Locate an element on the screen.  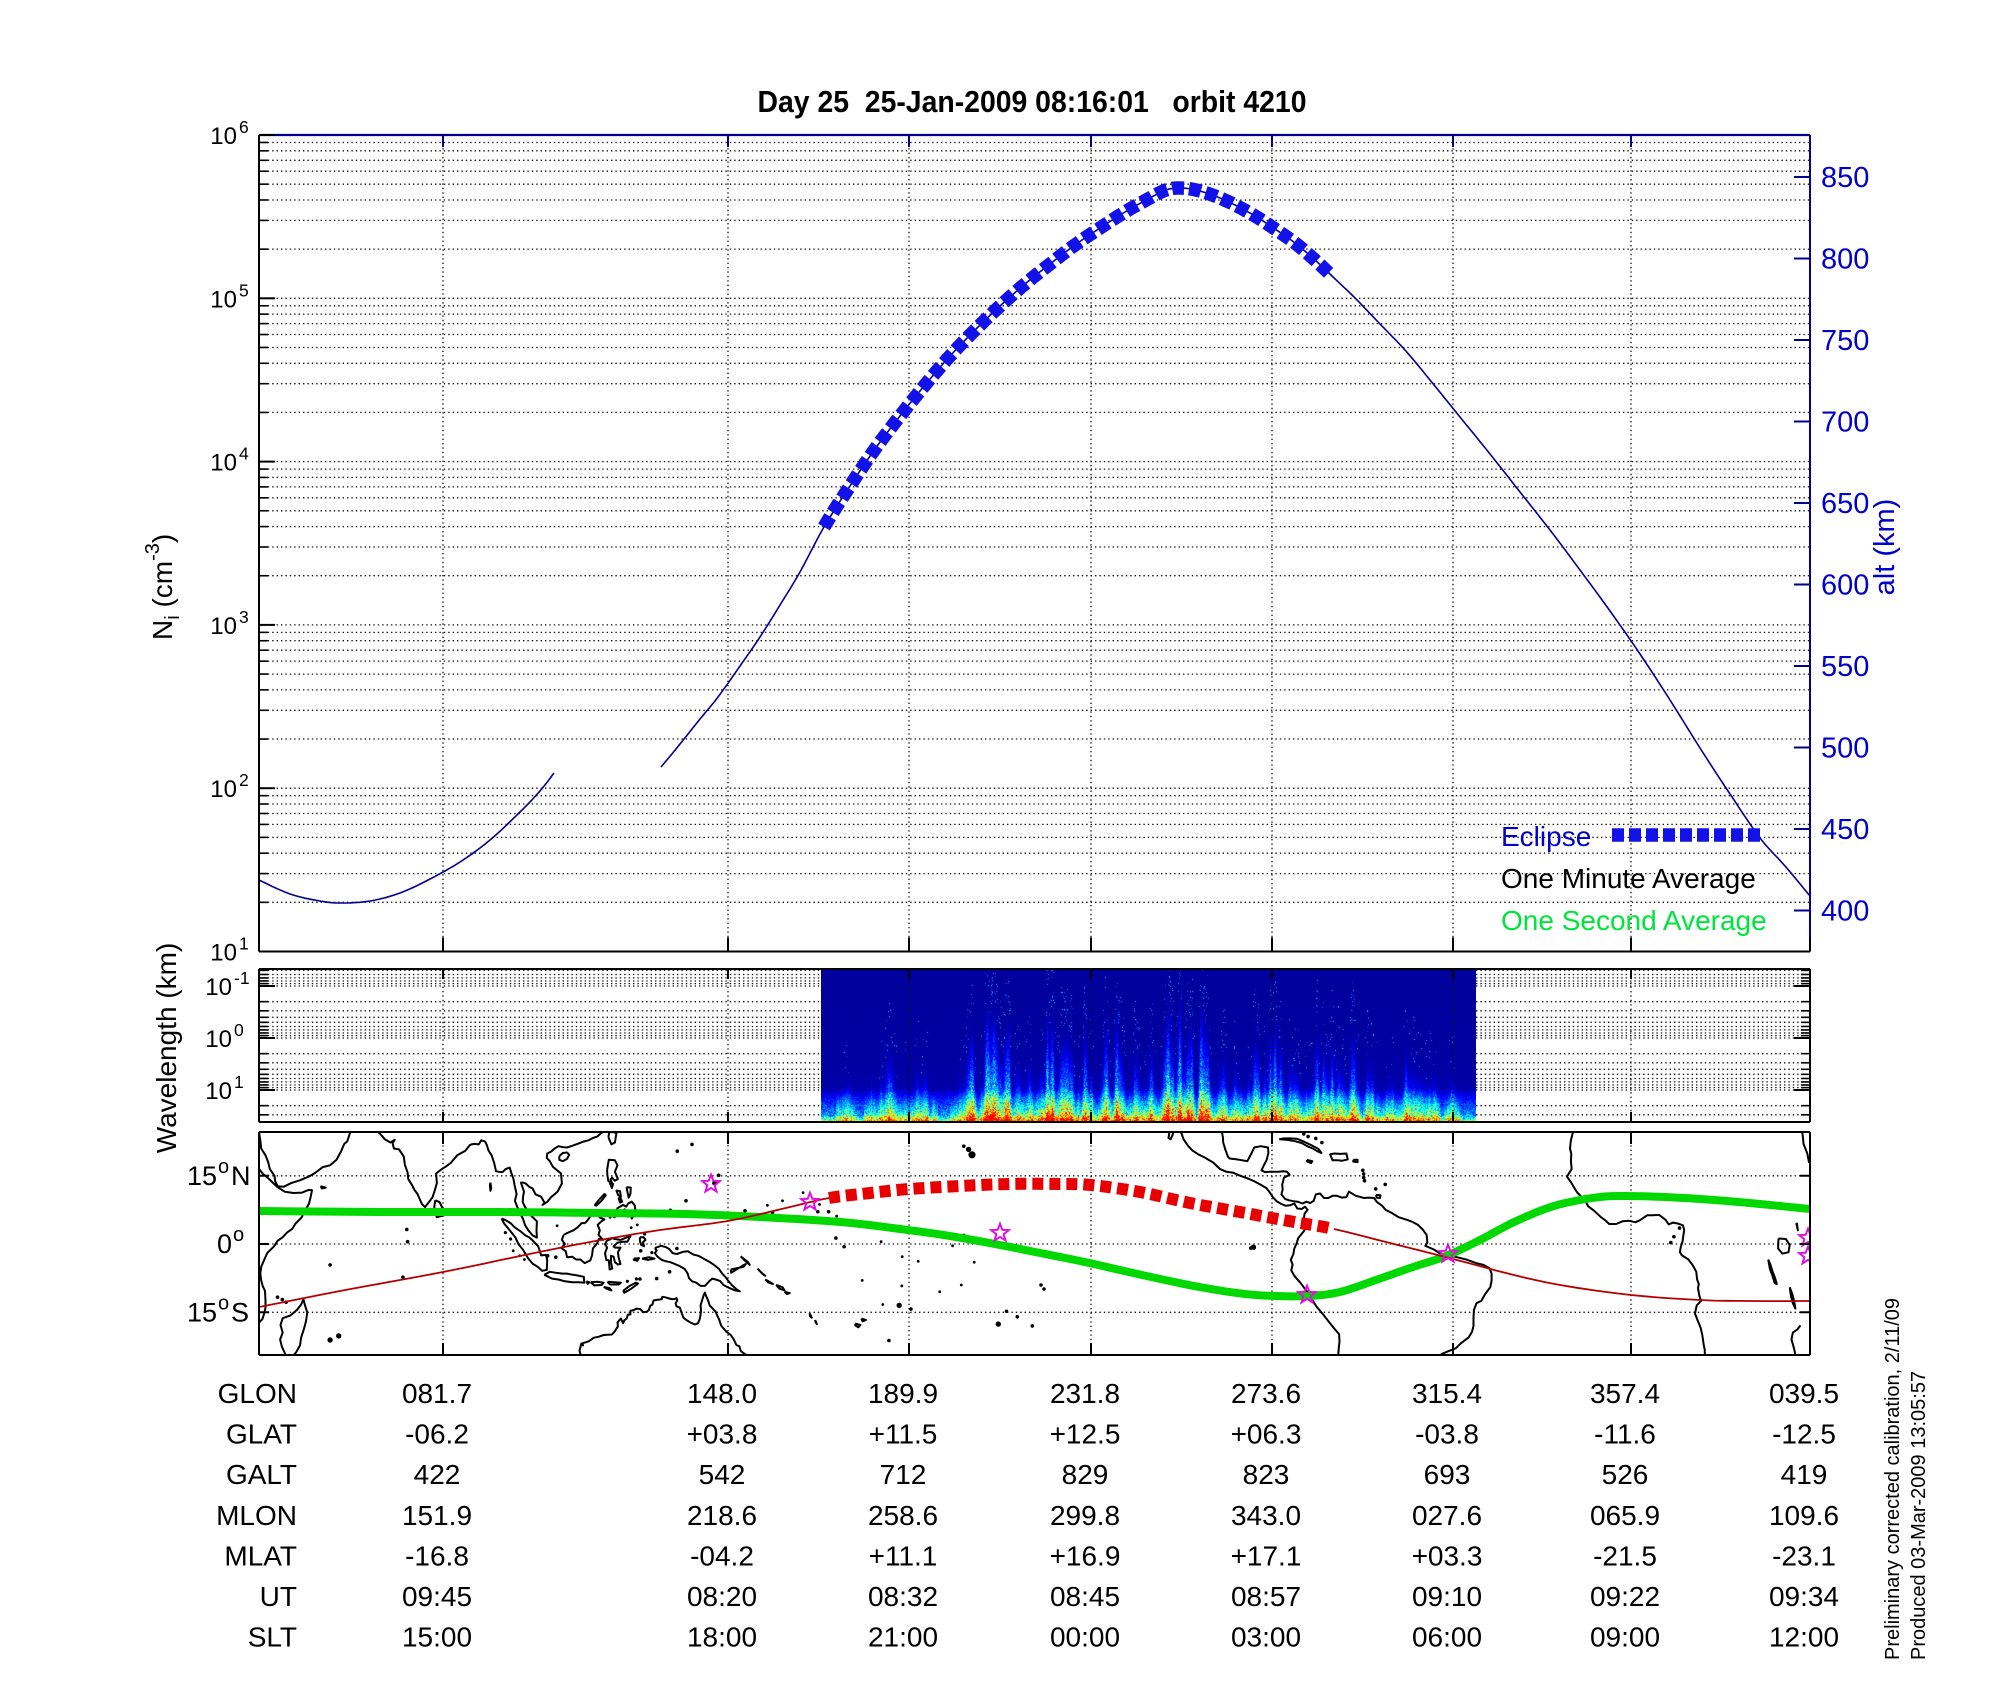
svg-text: 18:00 is located at coordinates (722, 1637).